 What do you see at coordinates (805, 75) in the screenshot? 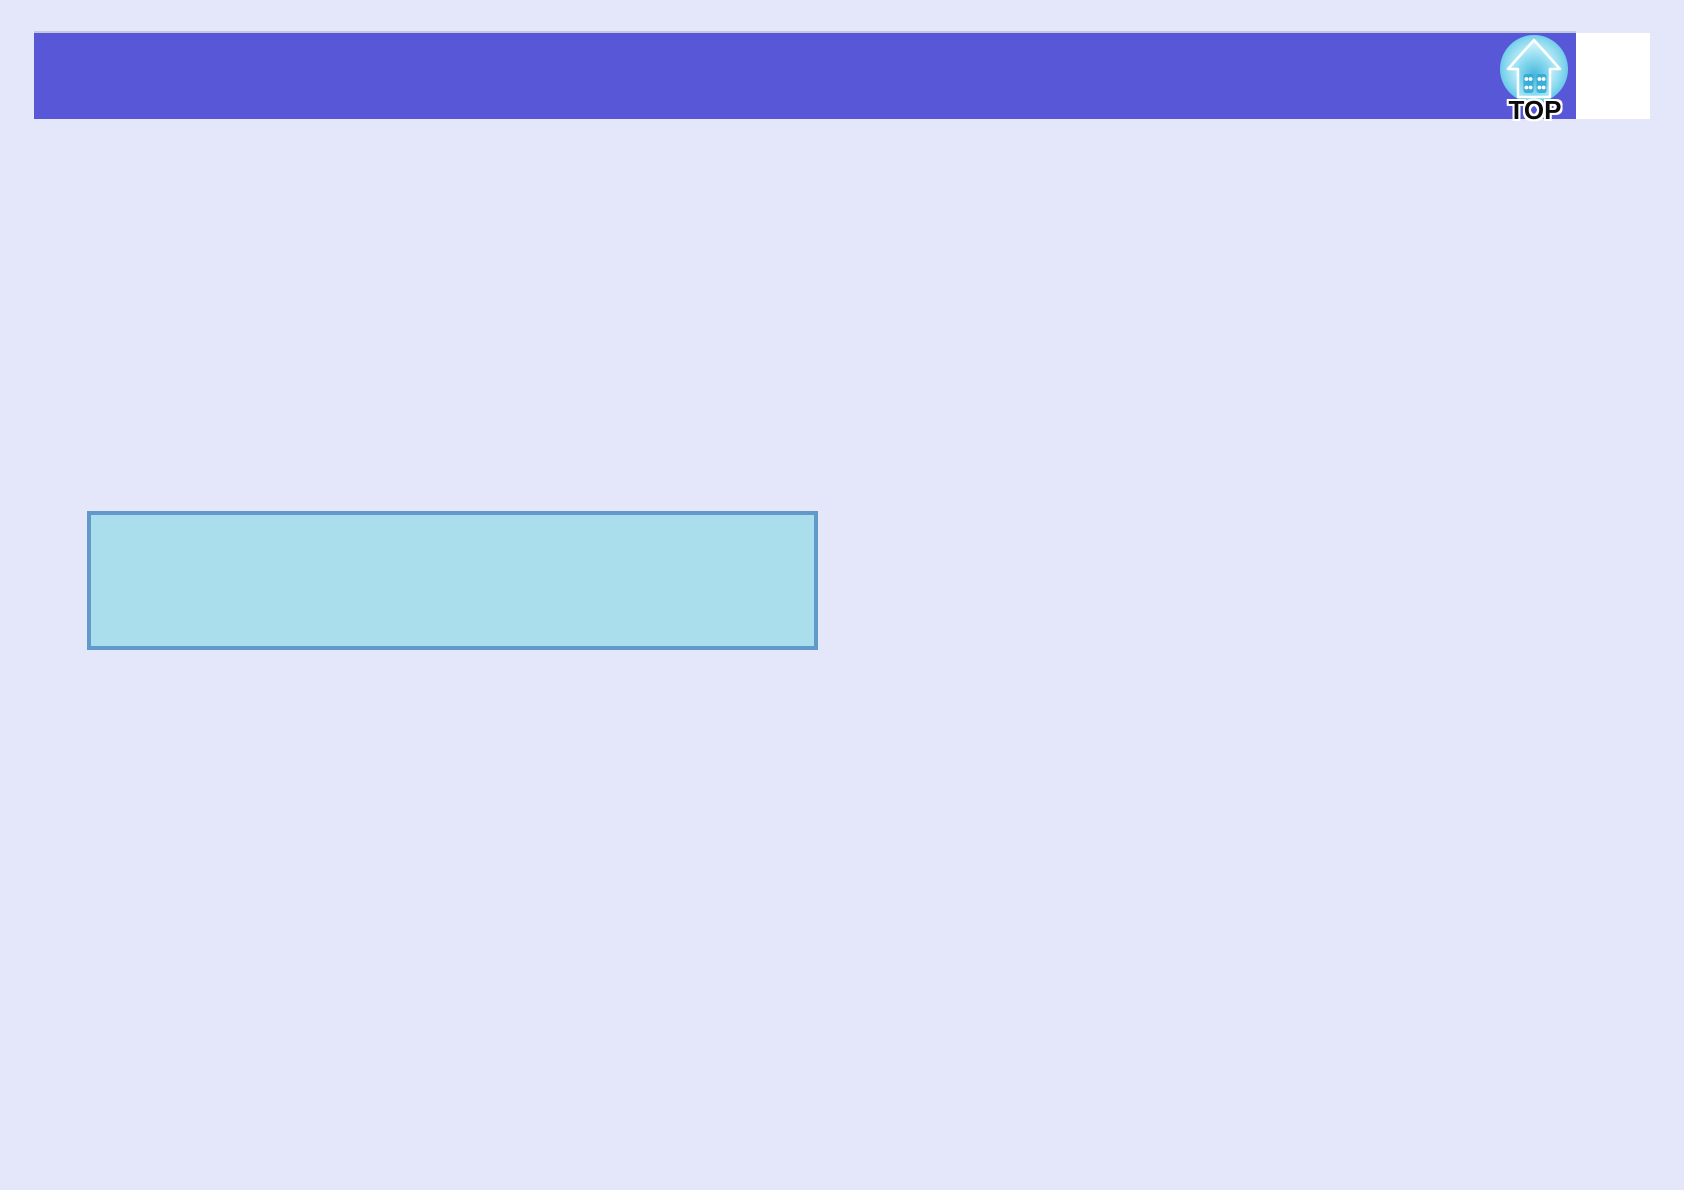
I see `header-bar` at bounding box center [805, 75].